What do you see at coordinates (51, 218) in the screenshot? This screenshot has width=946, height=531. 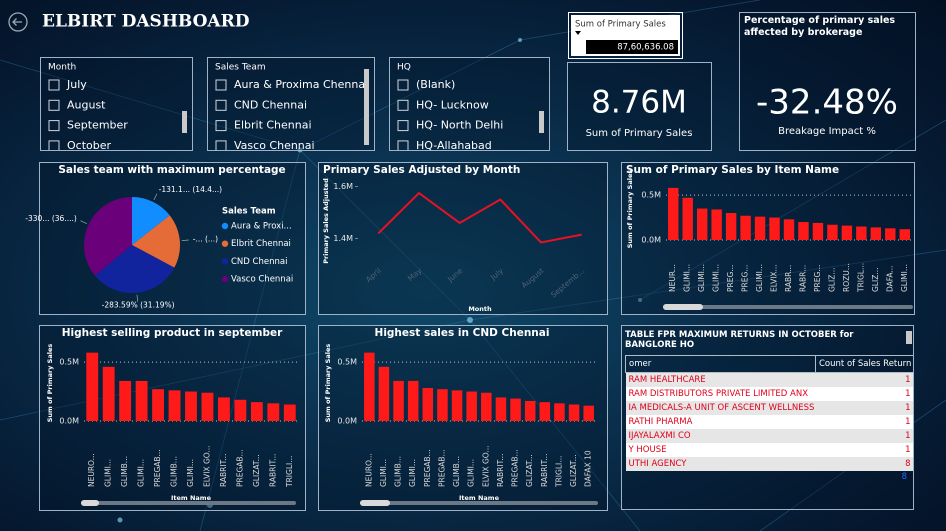 I see `data-label: -330... (36....)` at bounding box center [51, 218].